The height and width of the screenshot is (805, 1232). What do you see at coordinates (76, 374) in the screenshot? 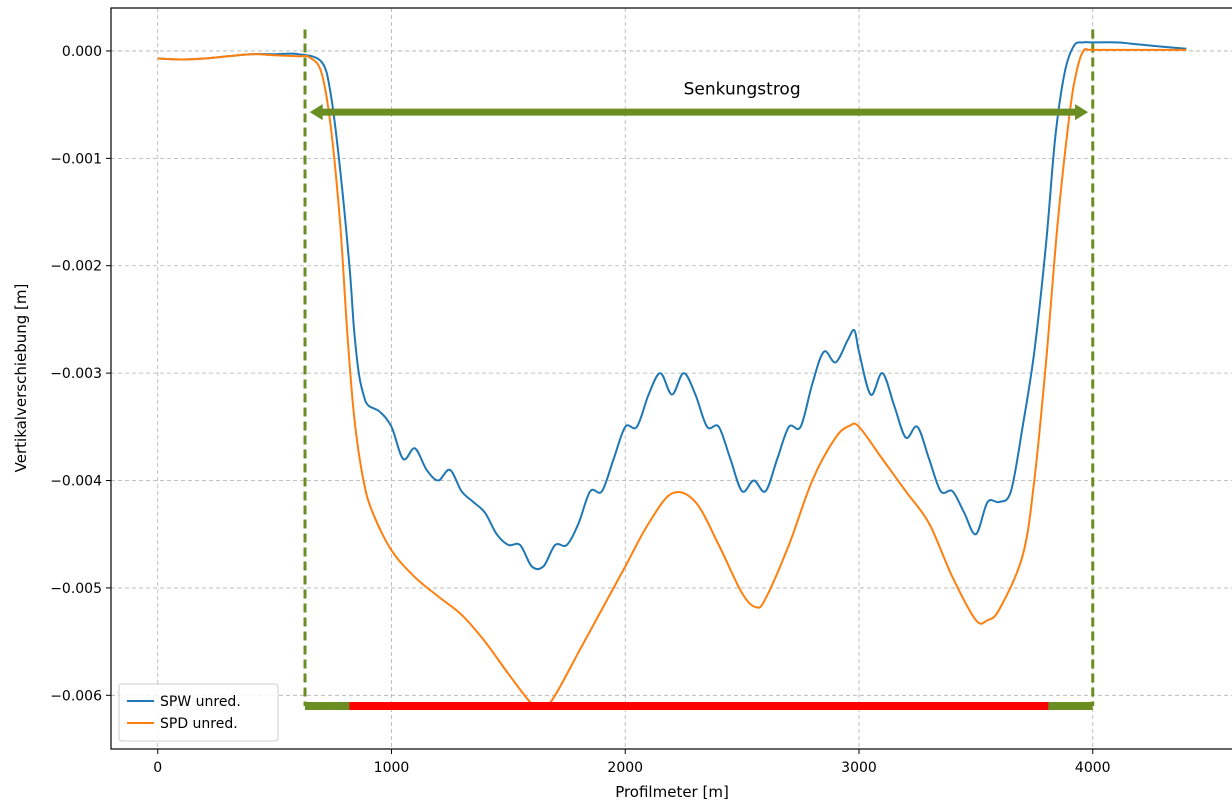
I see `y-tick-label: −0.003` at bounding box center [76, 374].